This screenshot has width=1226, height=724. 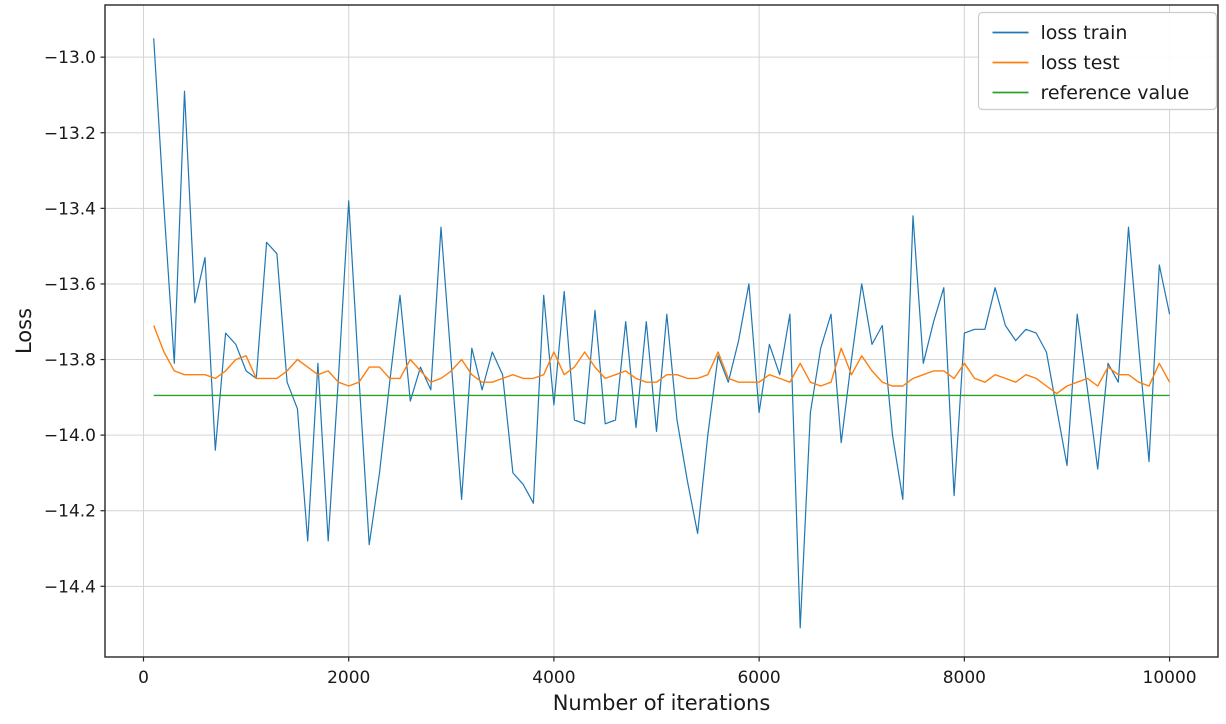 I want to click on legend-box, so click(x=1097, y=61).